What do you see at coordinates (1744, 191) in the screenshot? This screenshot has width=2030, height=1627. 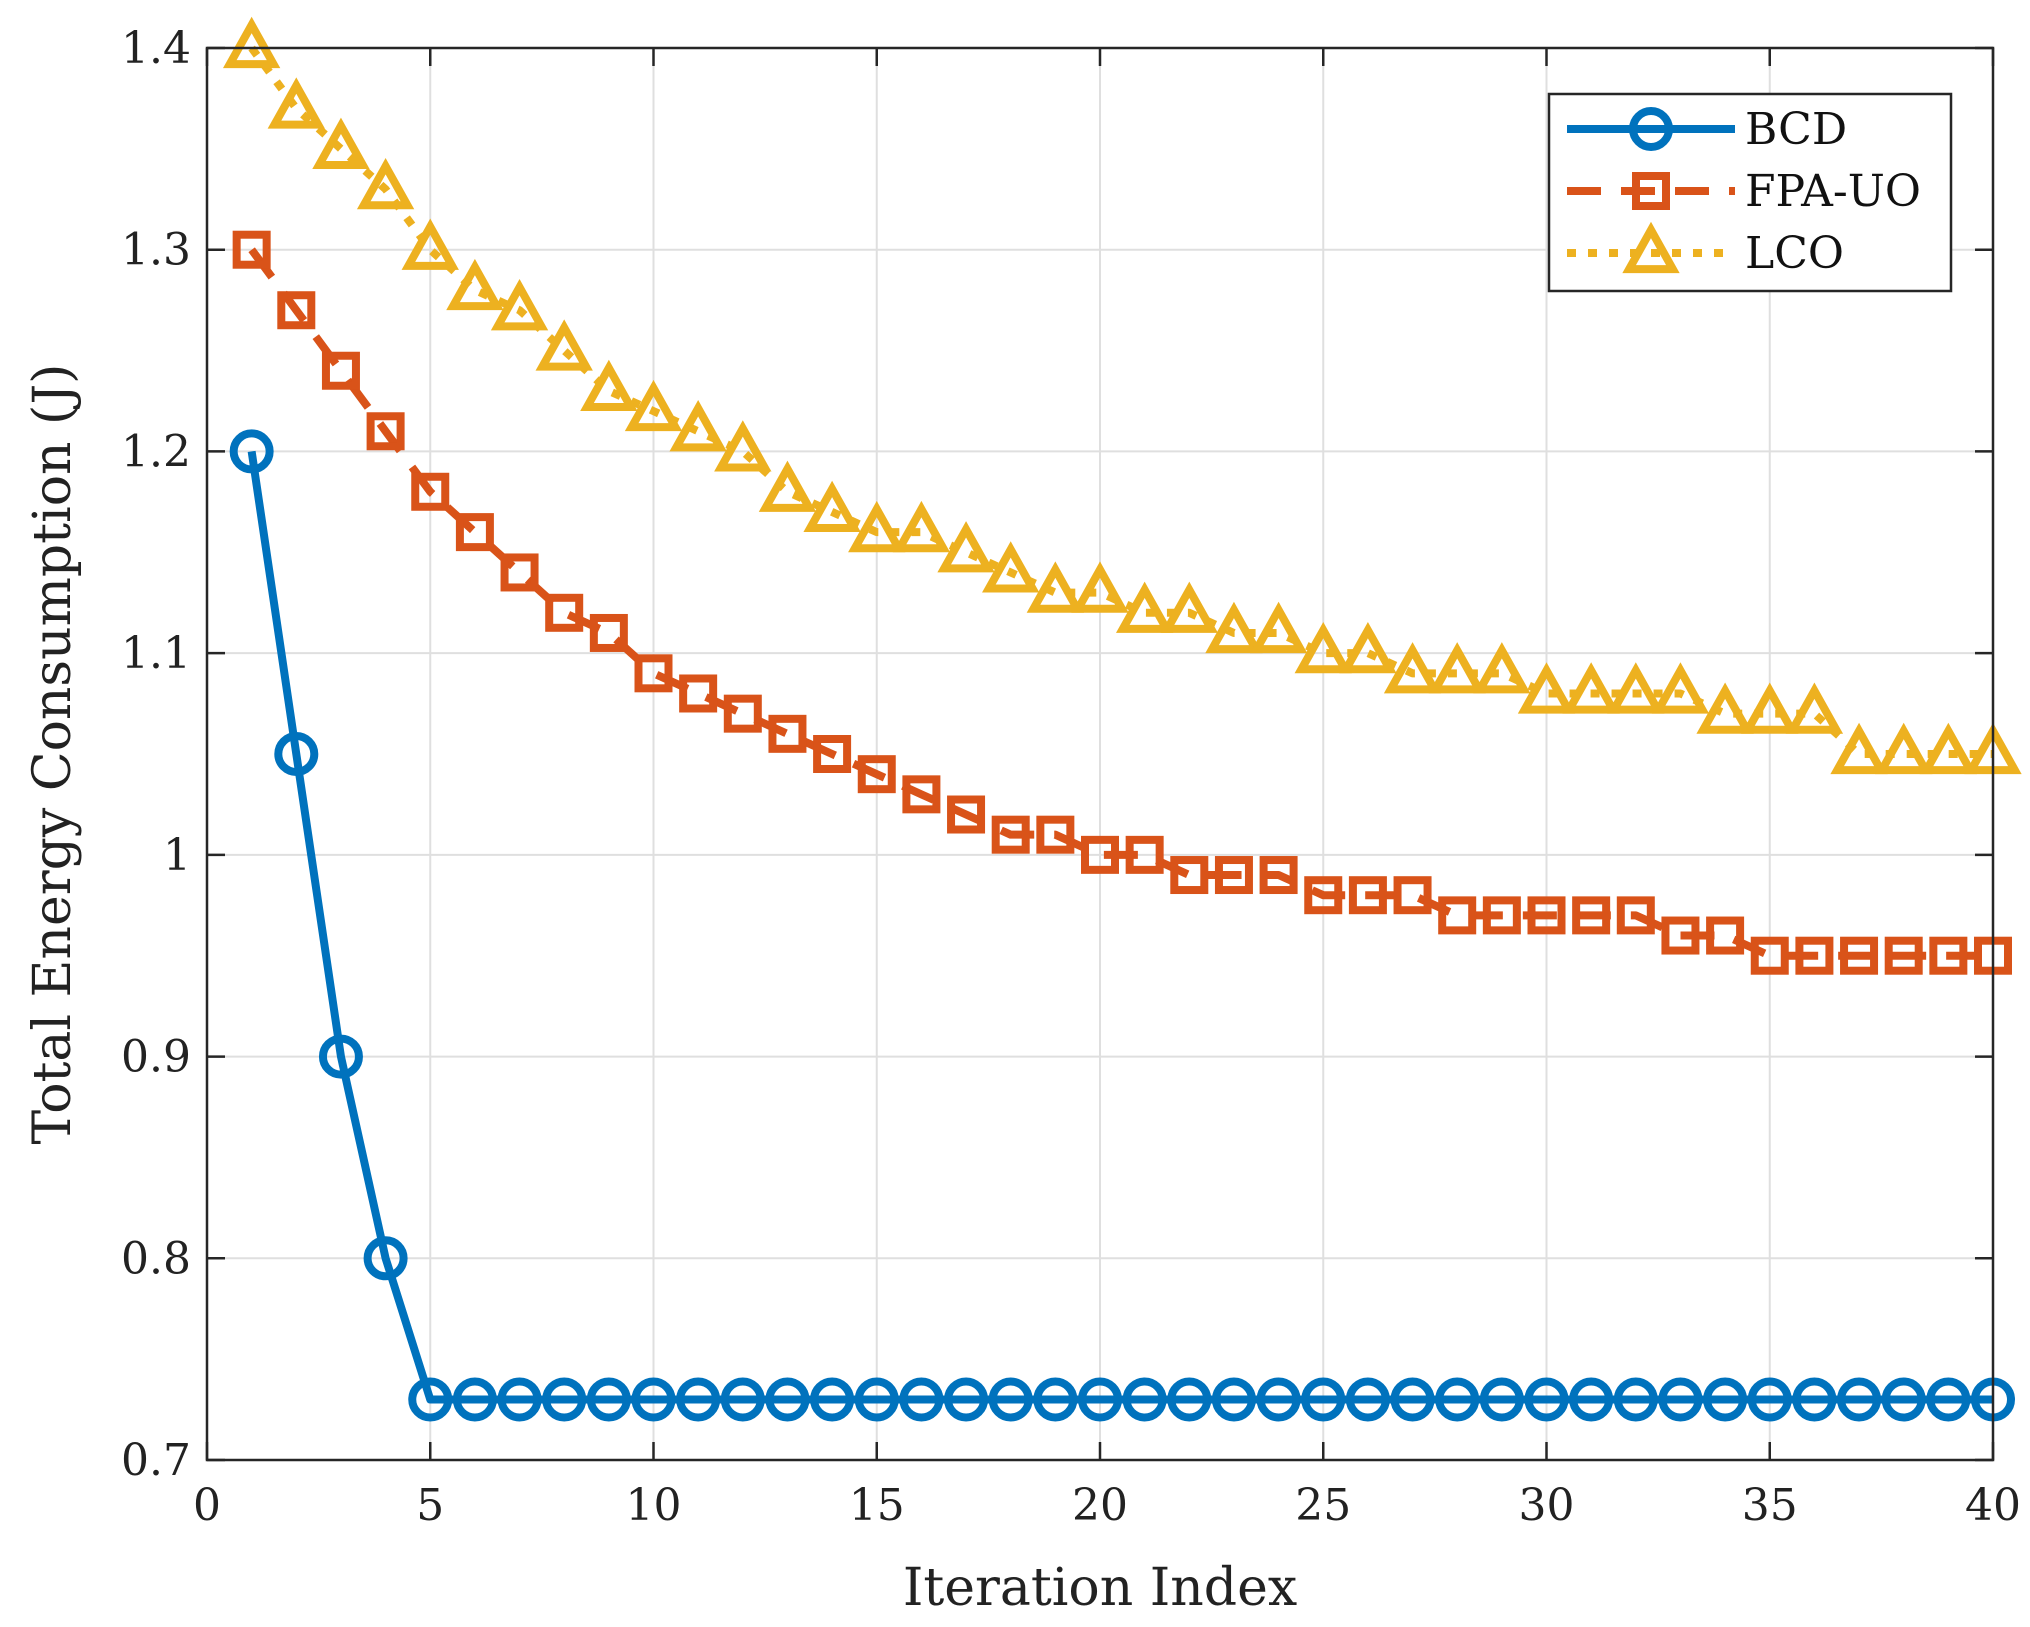 I see `legend-entry-fpa-uo: FPA-UO` at bounding box center [1744, 191].